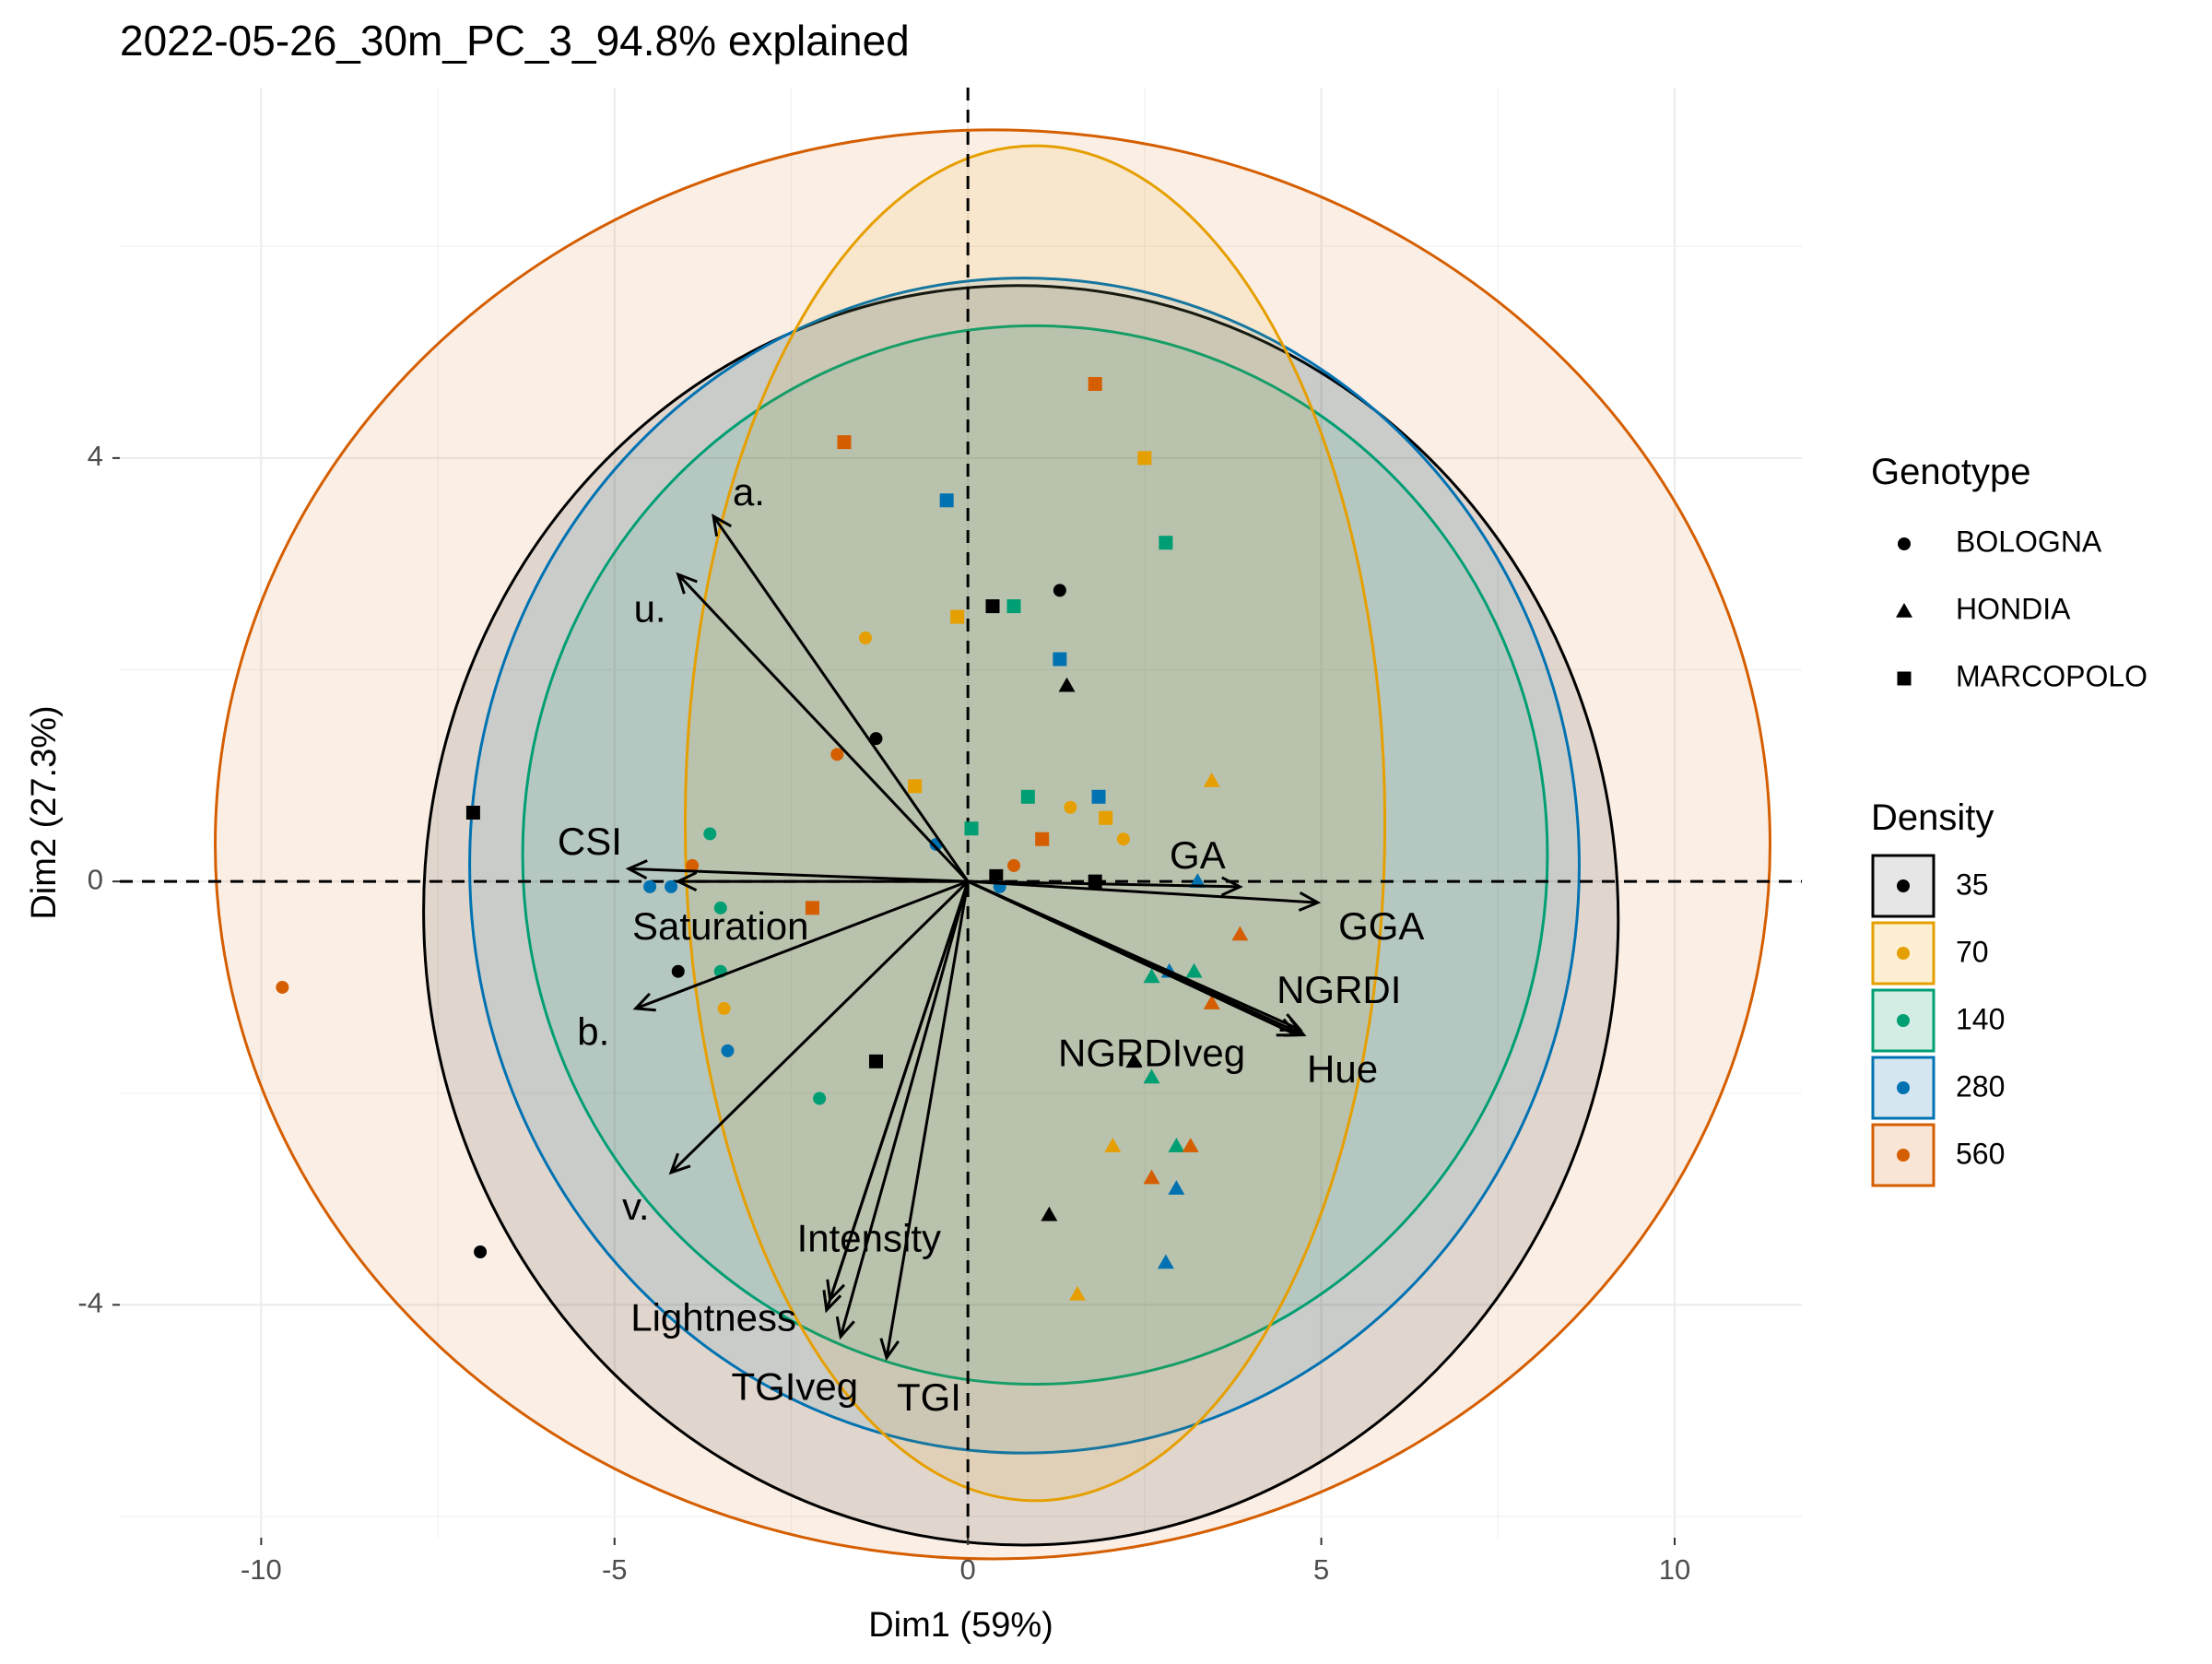  What do you see at coordinates (1972, 951) in the screenshot?
I see `density-legend-label: 70` at bounding box center [1972, 951].